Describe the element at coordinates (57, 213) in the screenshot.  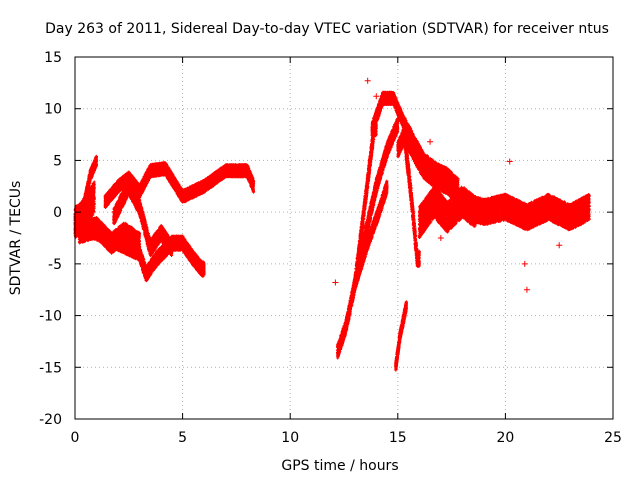
I see `y-tick-label: 0` at that location.